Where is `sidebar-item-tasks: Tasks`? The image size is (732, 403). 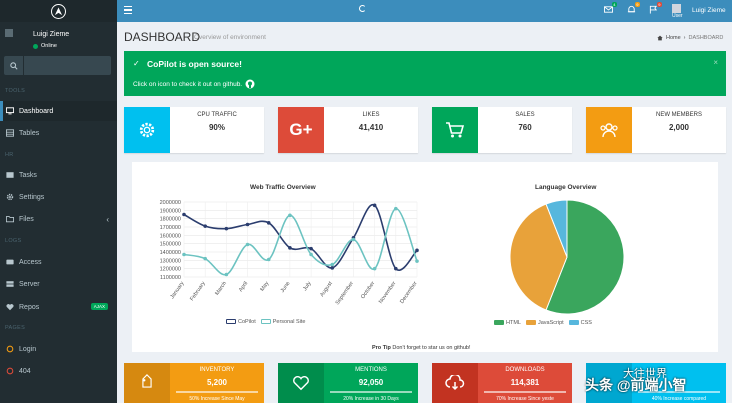 sidebar-item-tasks: Tasks is located at coordinates (58, 175).